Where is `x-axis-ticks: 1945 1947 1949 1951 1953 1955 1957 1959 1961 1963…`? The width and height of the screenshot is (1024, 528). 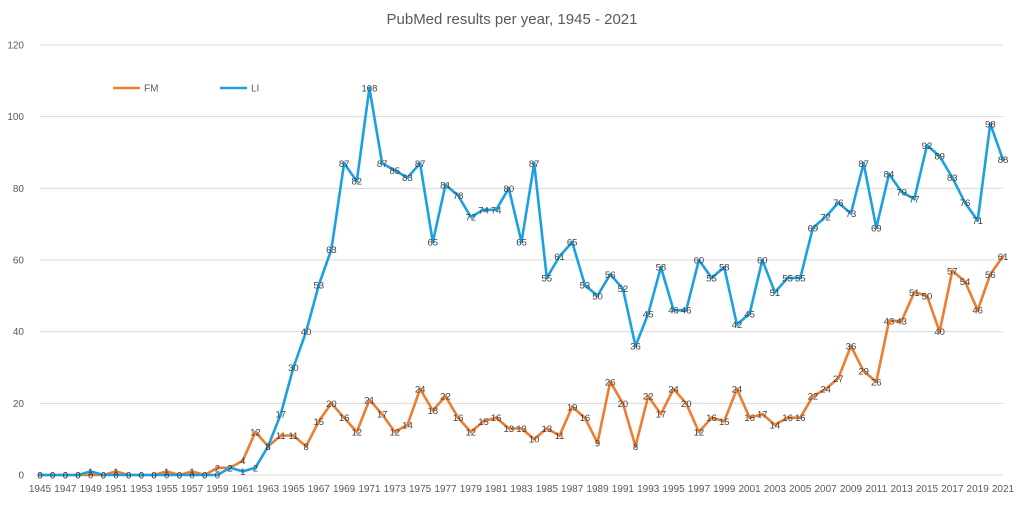 x-axis-ticks: 1945 1947 1949 1951 1953 1955 1957 1959 1961 1963… is located at coordinates (522, 489).